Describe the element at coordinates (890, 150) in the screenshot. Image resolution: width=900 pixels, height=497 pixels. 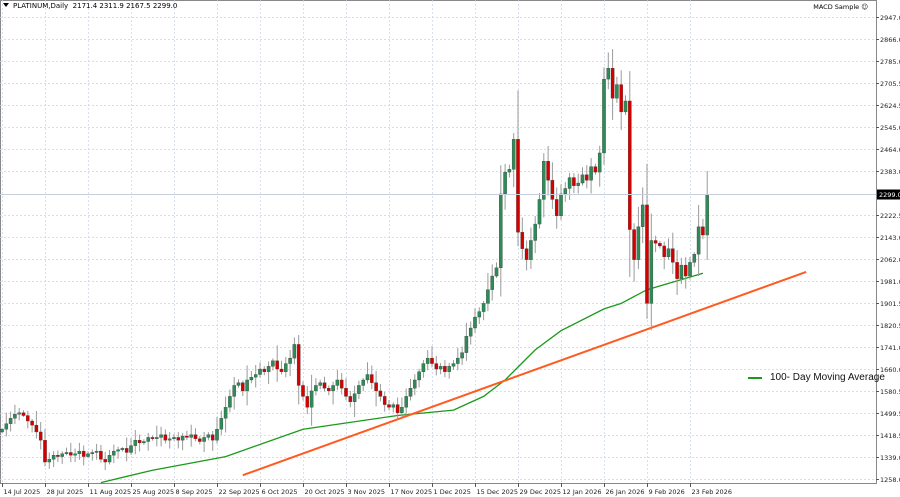
I see `y-tick-label: 2464.0` at that location.